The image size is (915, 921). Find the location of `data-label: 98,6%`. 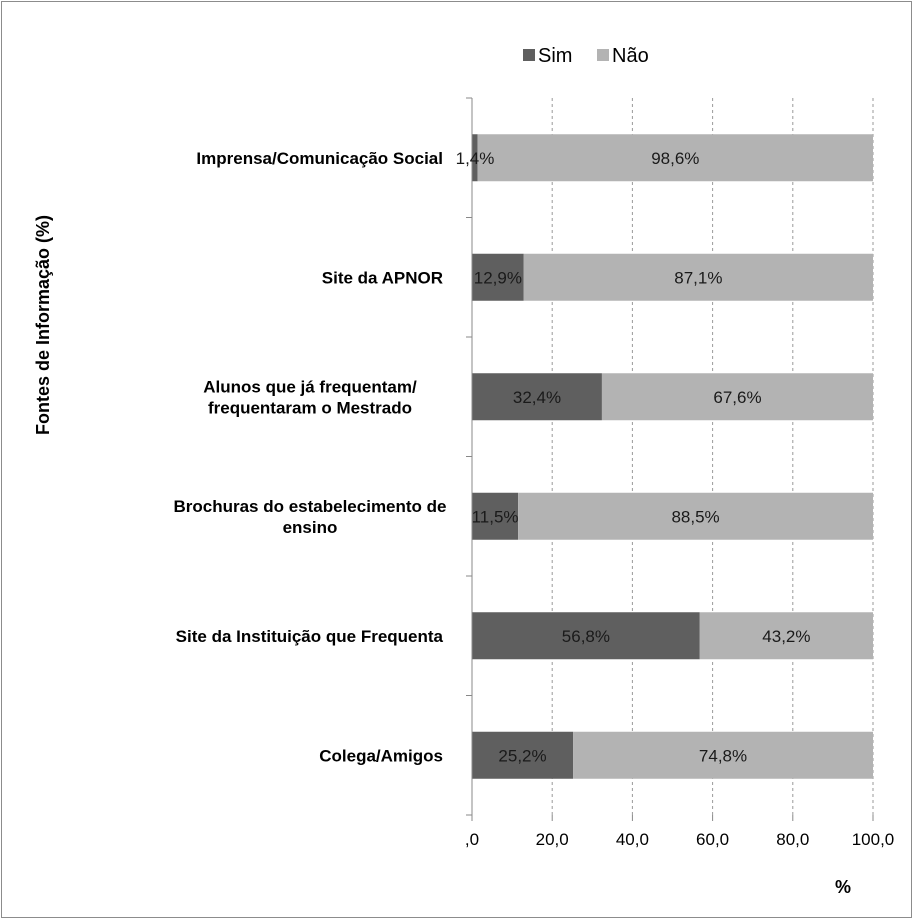

data-label: 98,6% is located at coordinates (675, 158).